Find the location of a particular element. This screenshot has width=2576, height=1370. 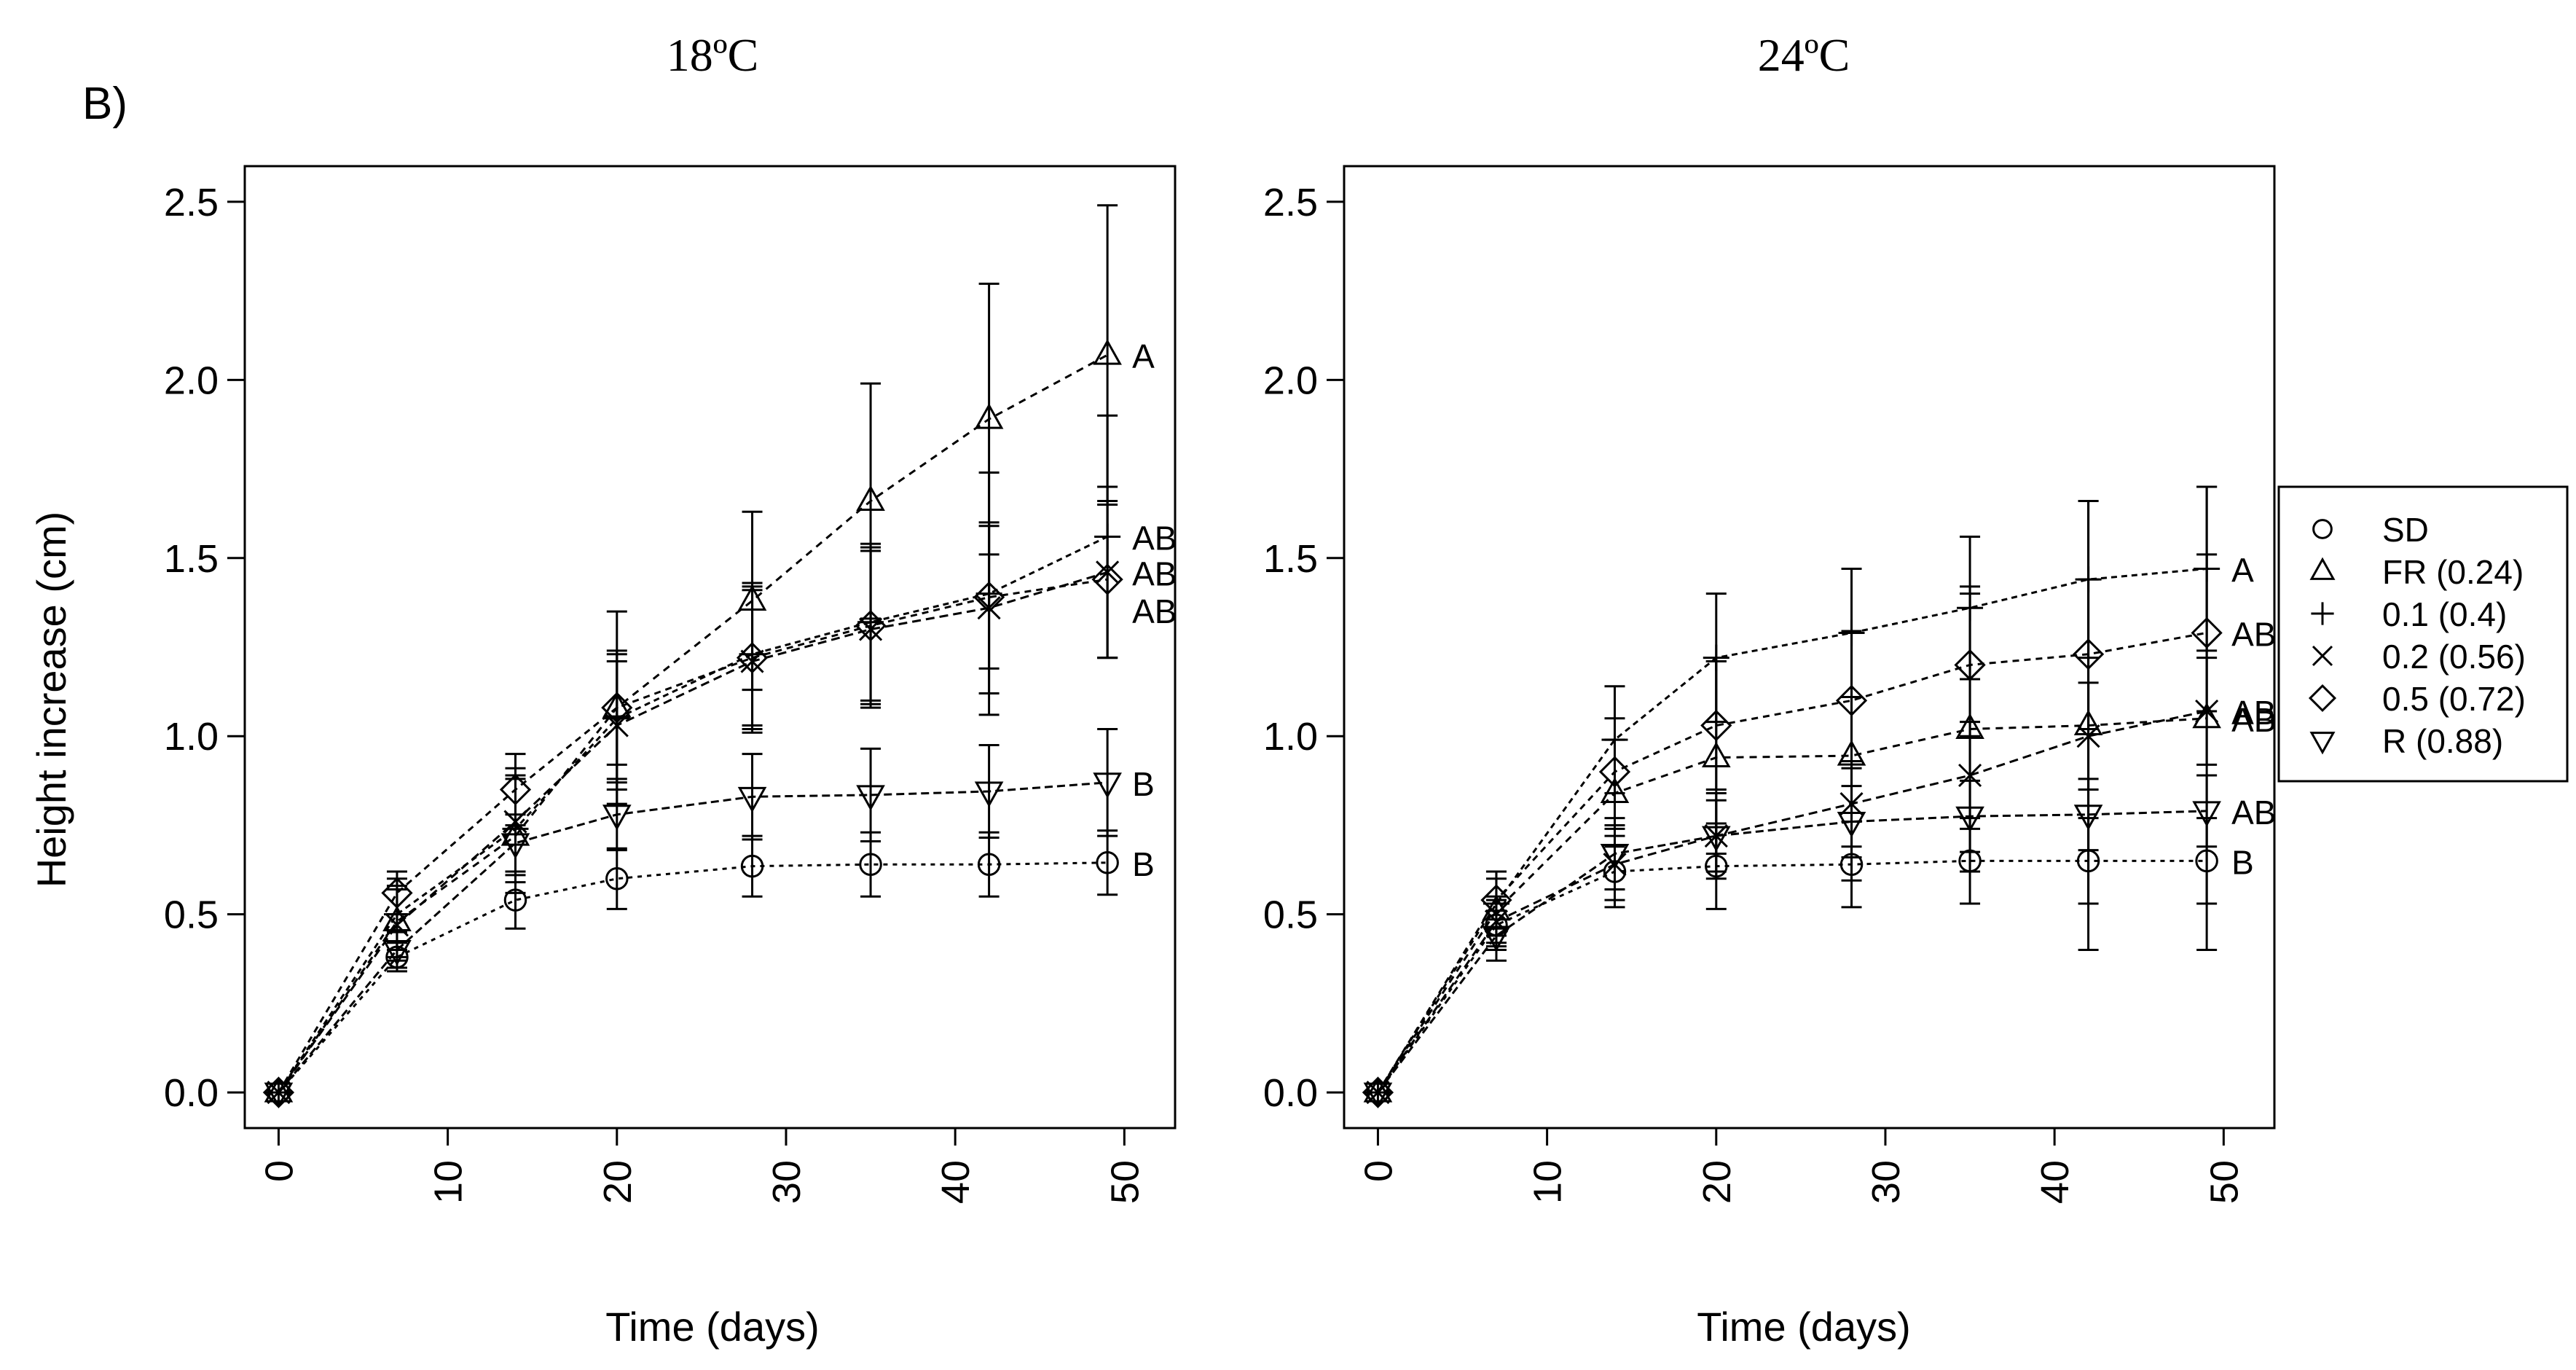

legend-item: 0.5 (0.72) is located at coordinates (2417, 699).